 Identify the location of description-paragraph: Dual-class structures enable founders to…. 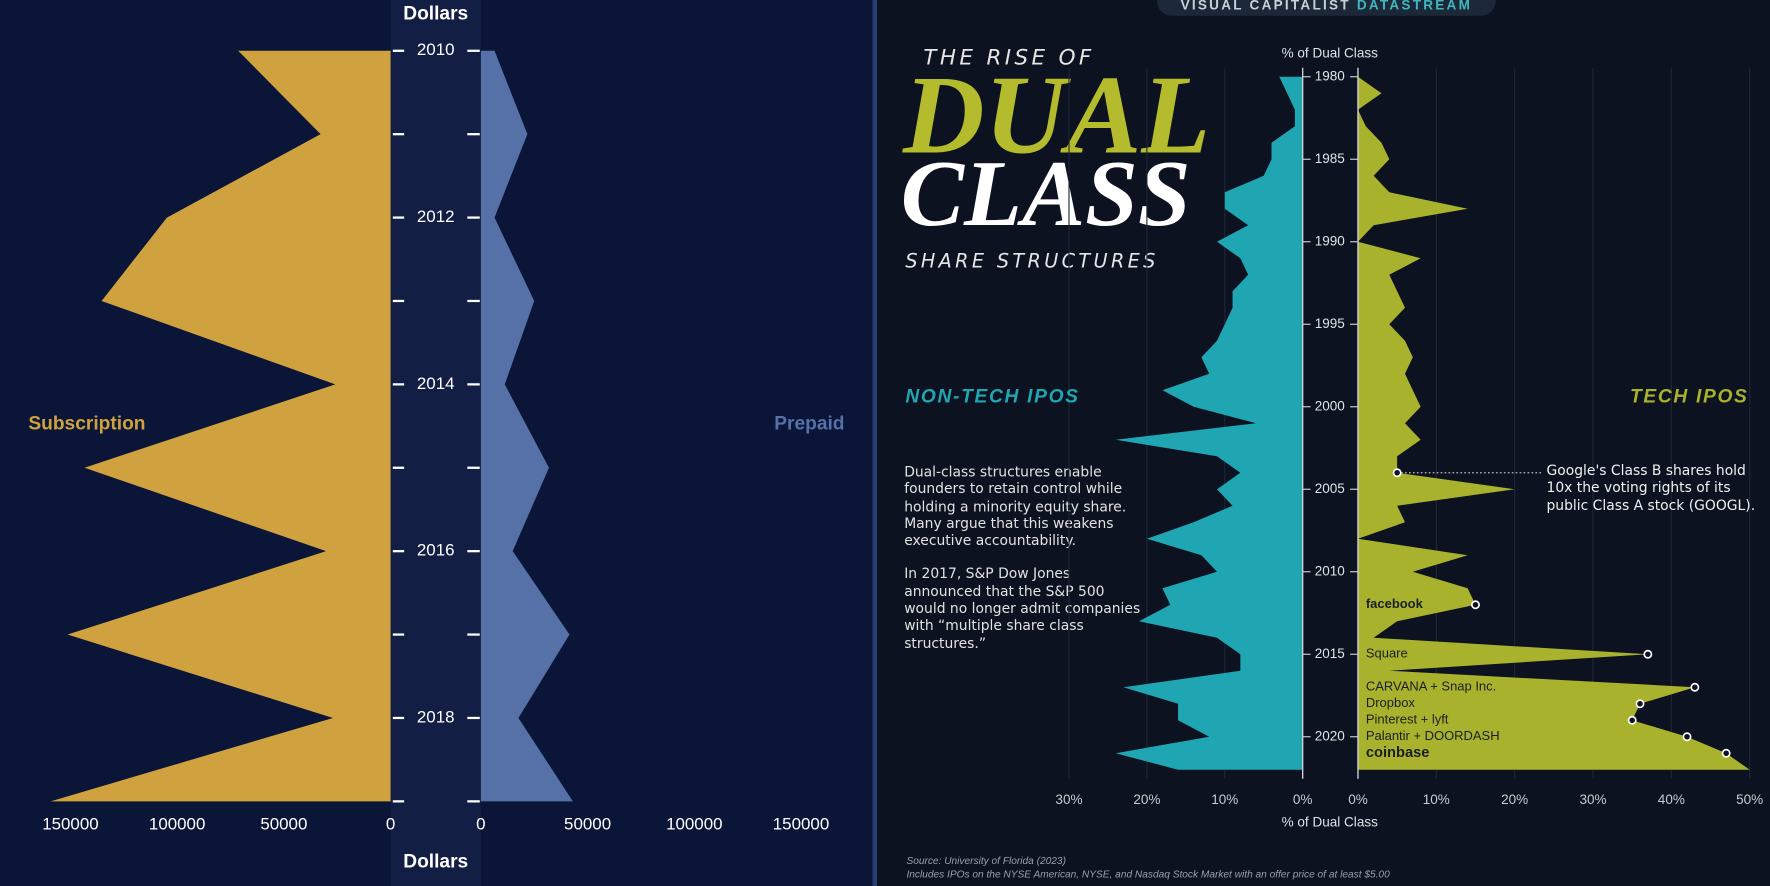
(1015, 506).